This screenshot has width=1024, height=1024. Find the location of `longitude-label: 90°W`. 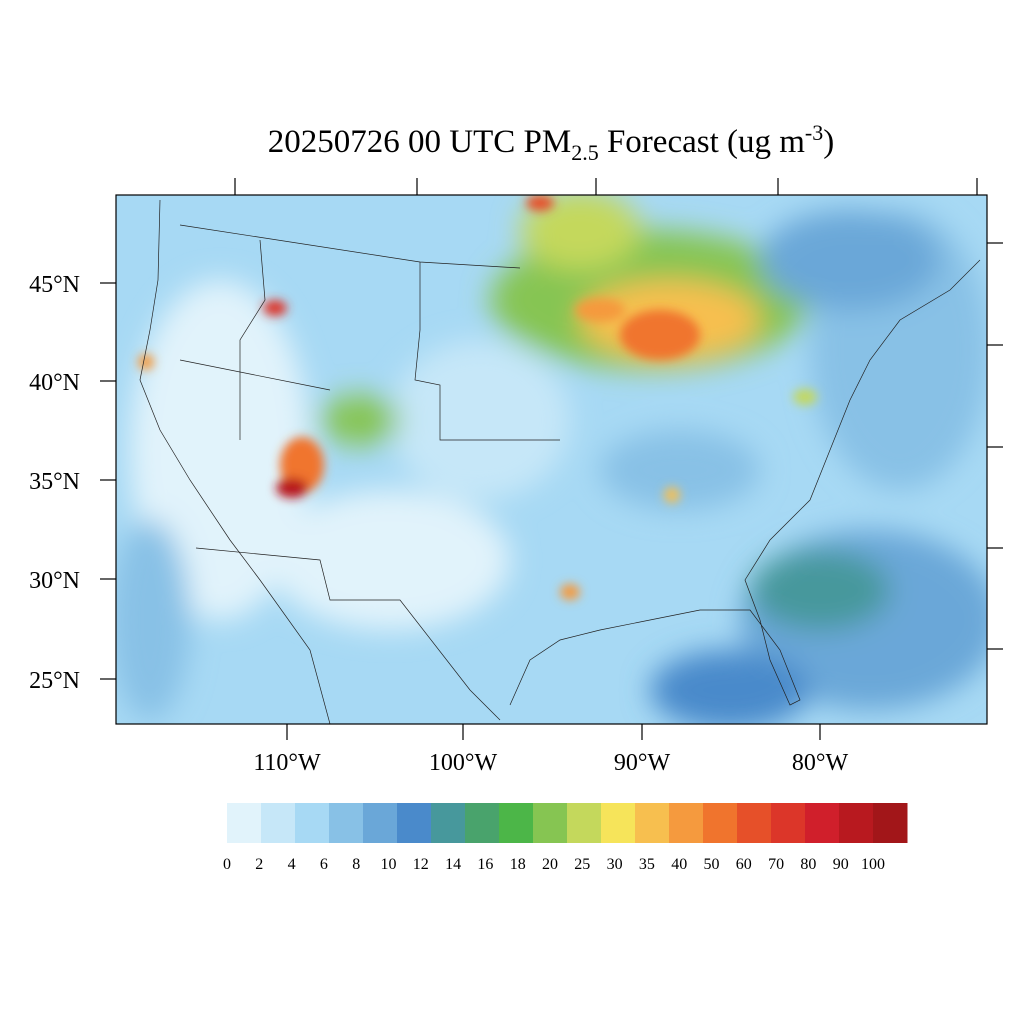

longitude-label: 90°W is located at coordinates (642, 763).